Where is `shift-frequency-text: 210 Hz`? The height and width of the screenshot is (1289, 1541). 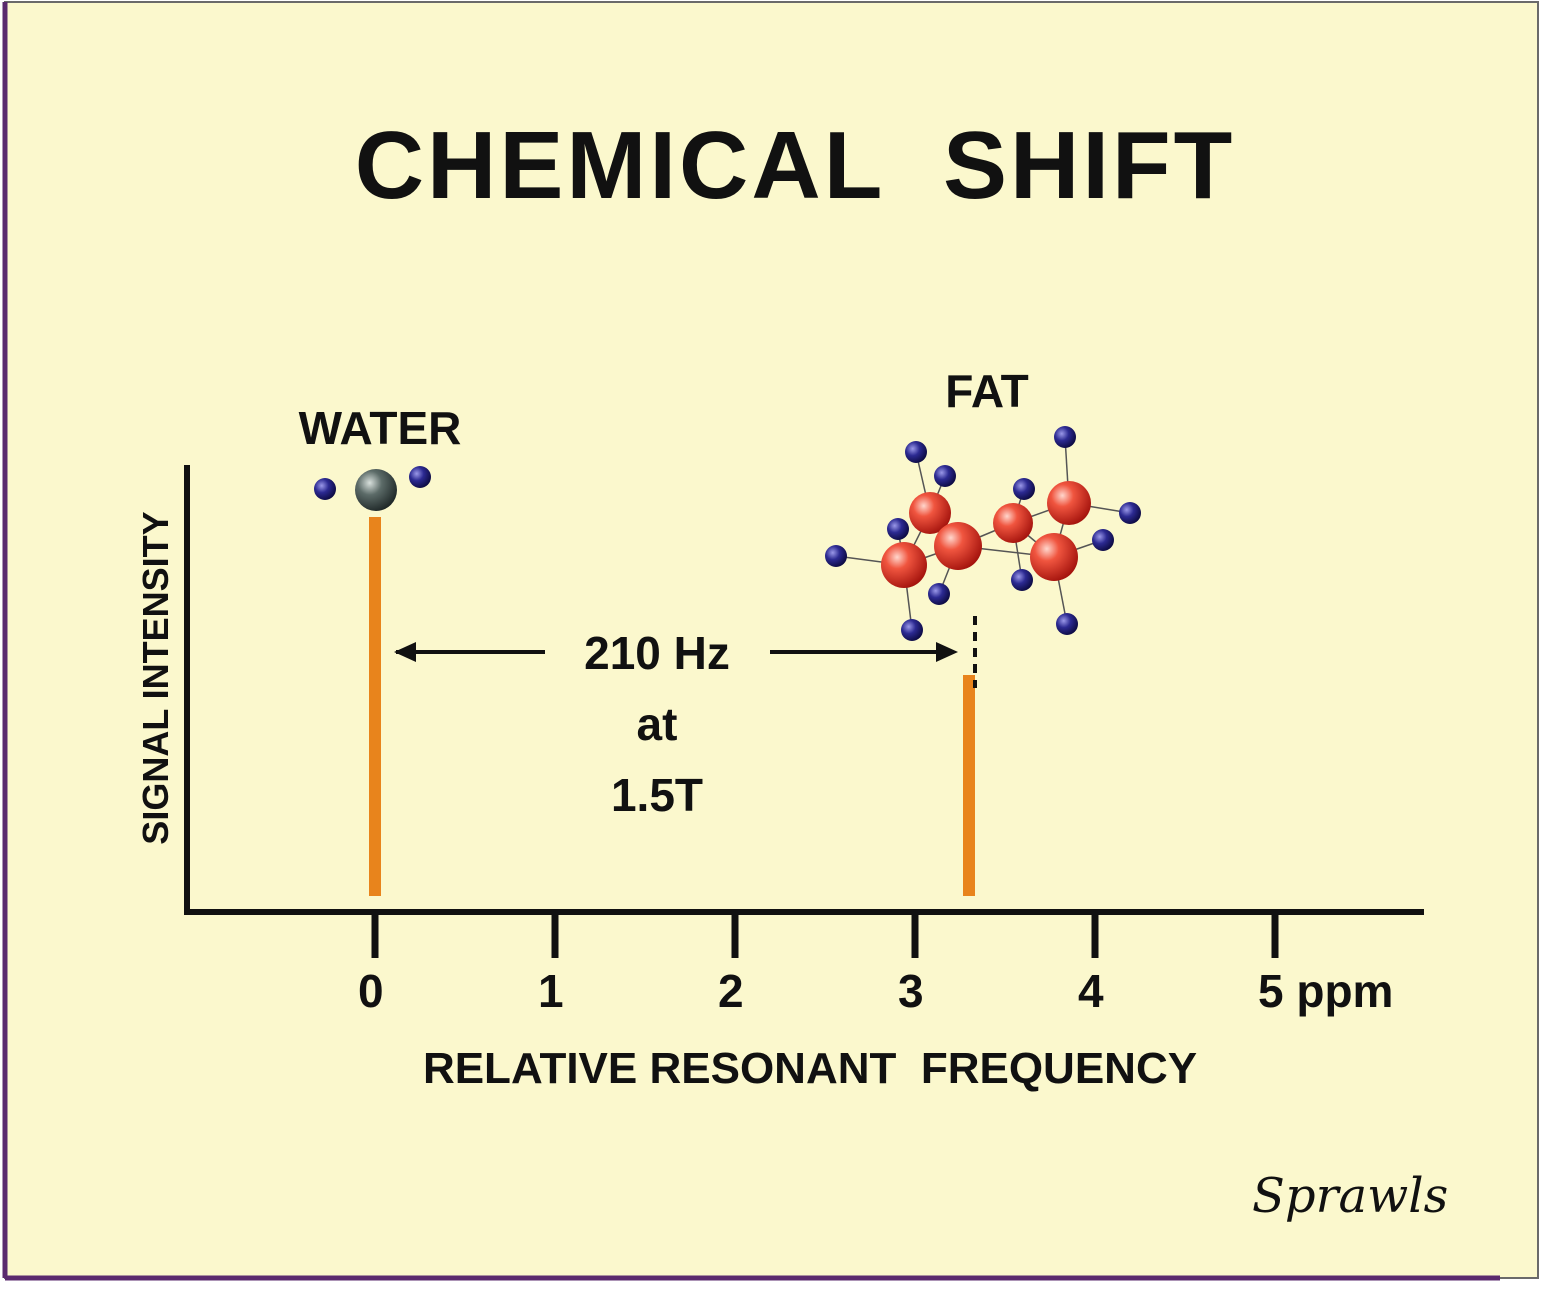
shift-frequency-text: 210 Hz is located at coordinates (657, 653).